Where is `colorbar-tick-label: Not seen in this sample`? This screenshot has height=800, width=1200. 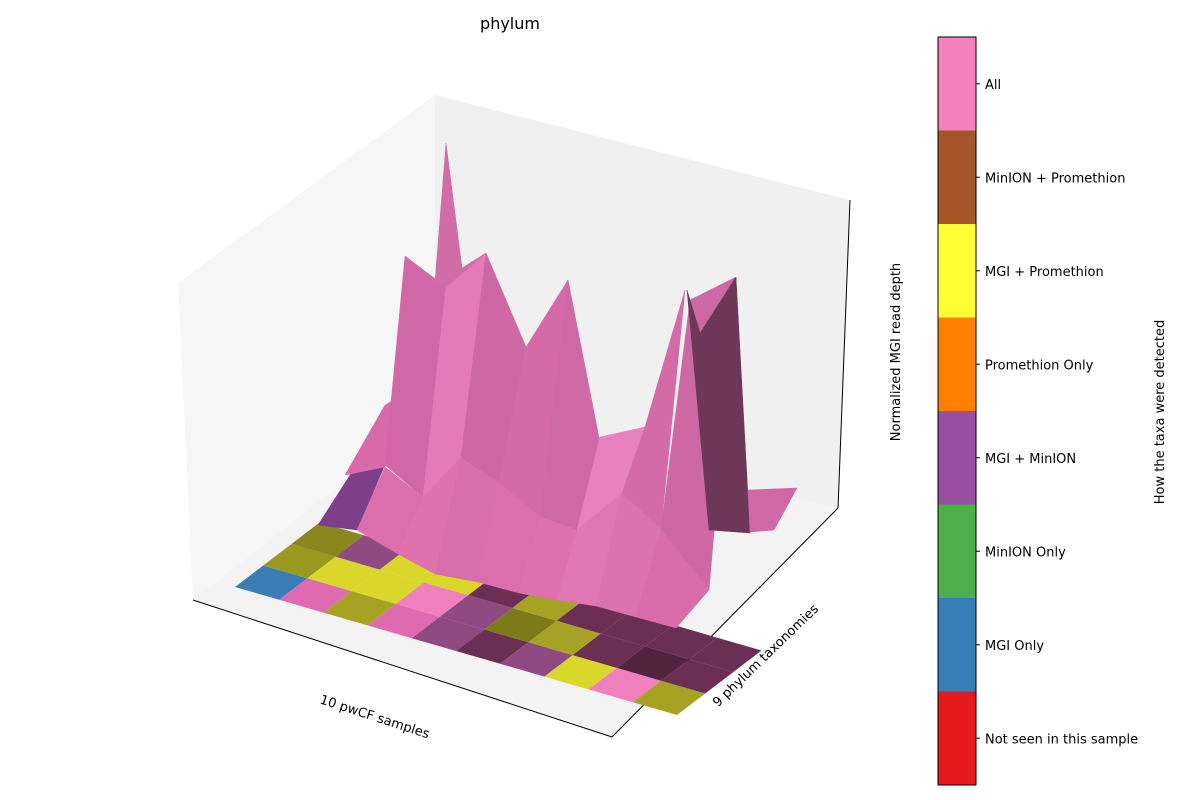 colorbar-tick-label: Not seen in this sample is located at coordinates (1061, 739).